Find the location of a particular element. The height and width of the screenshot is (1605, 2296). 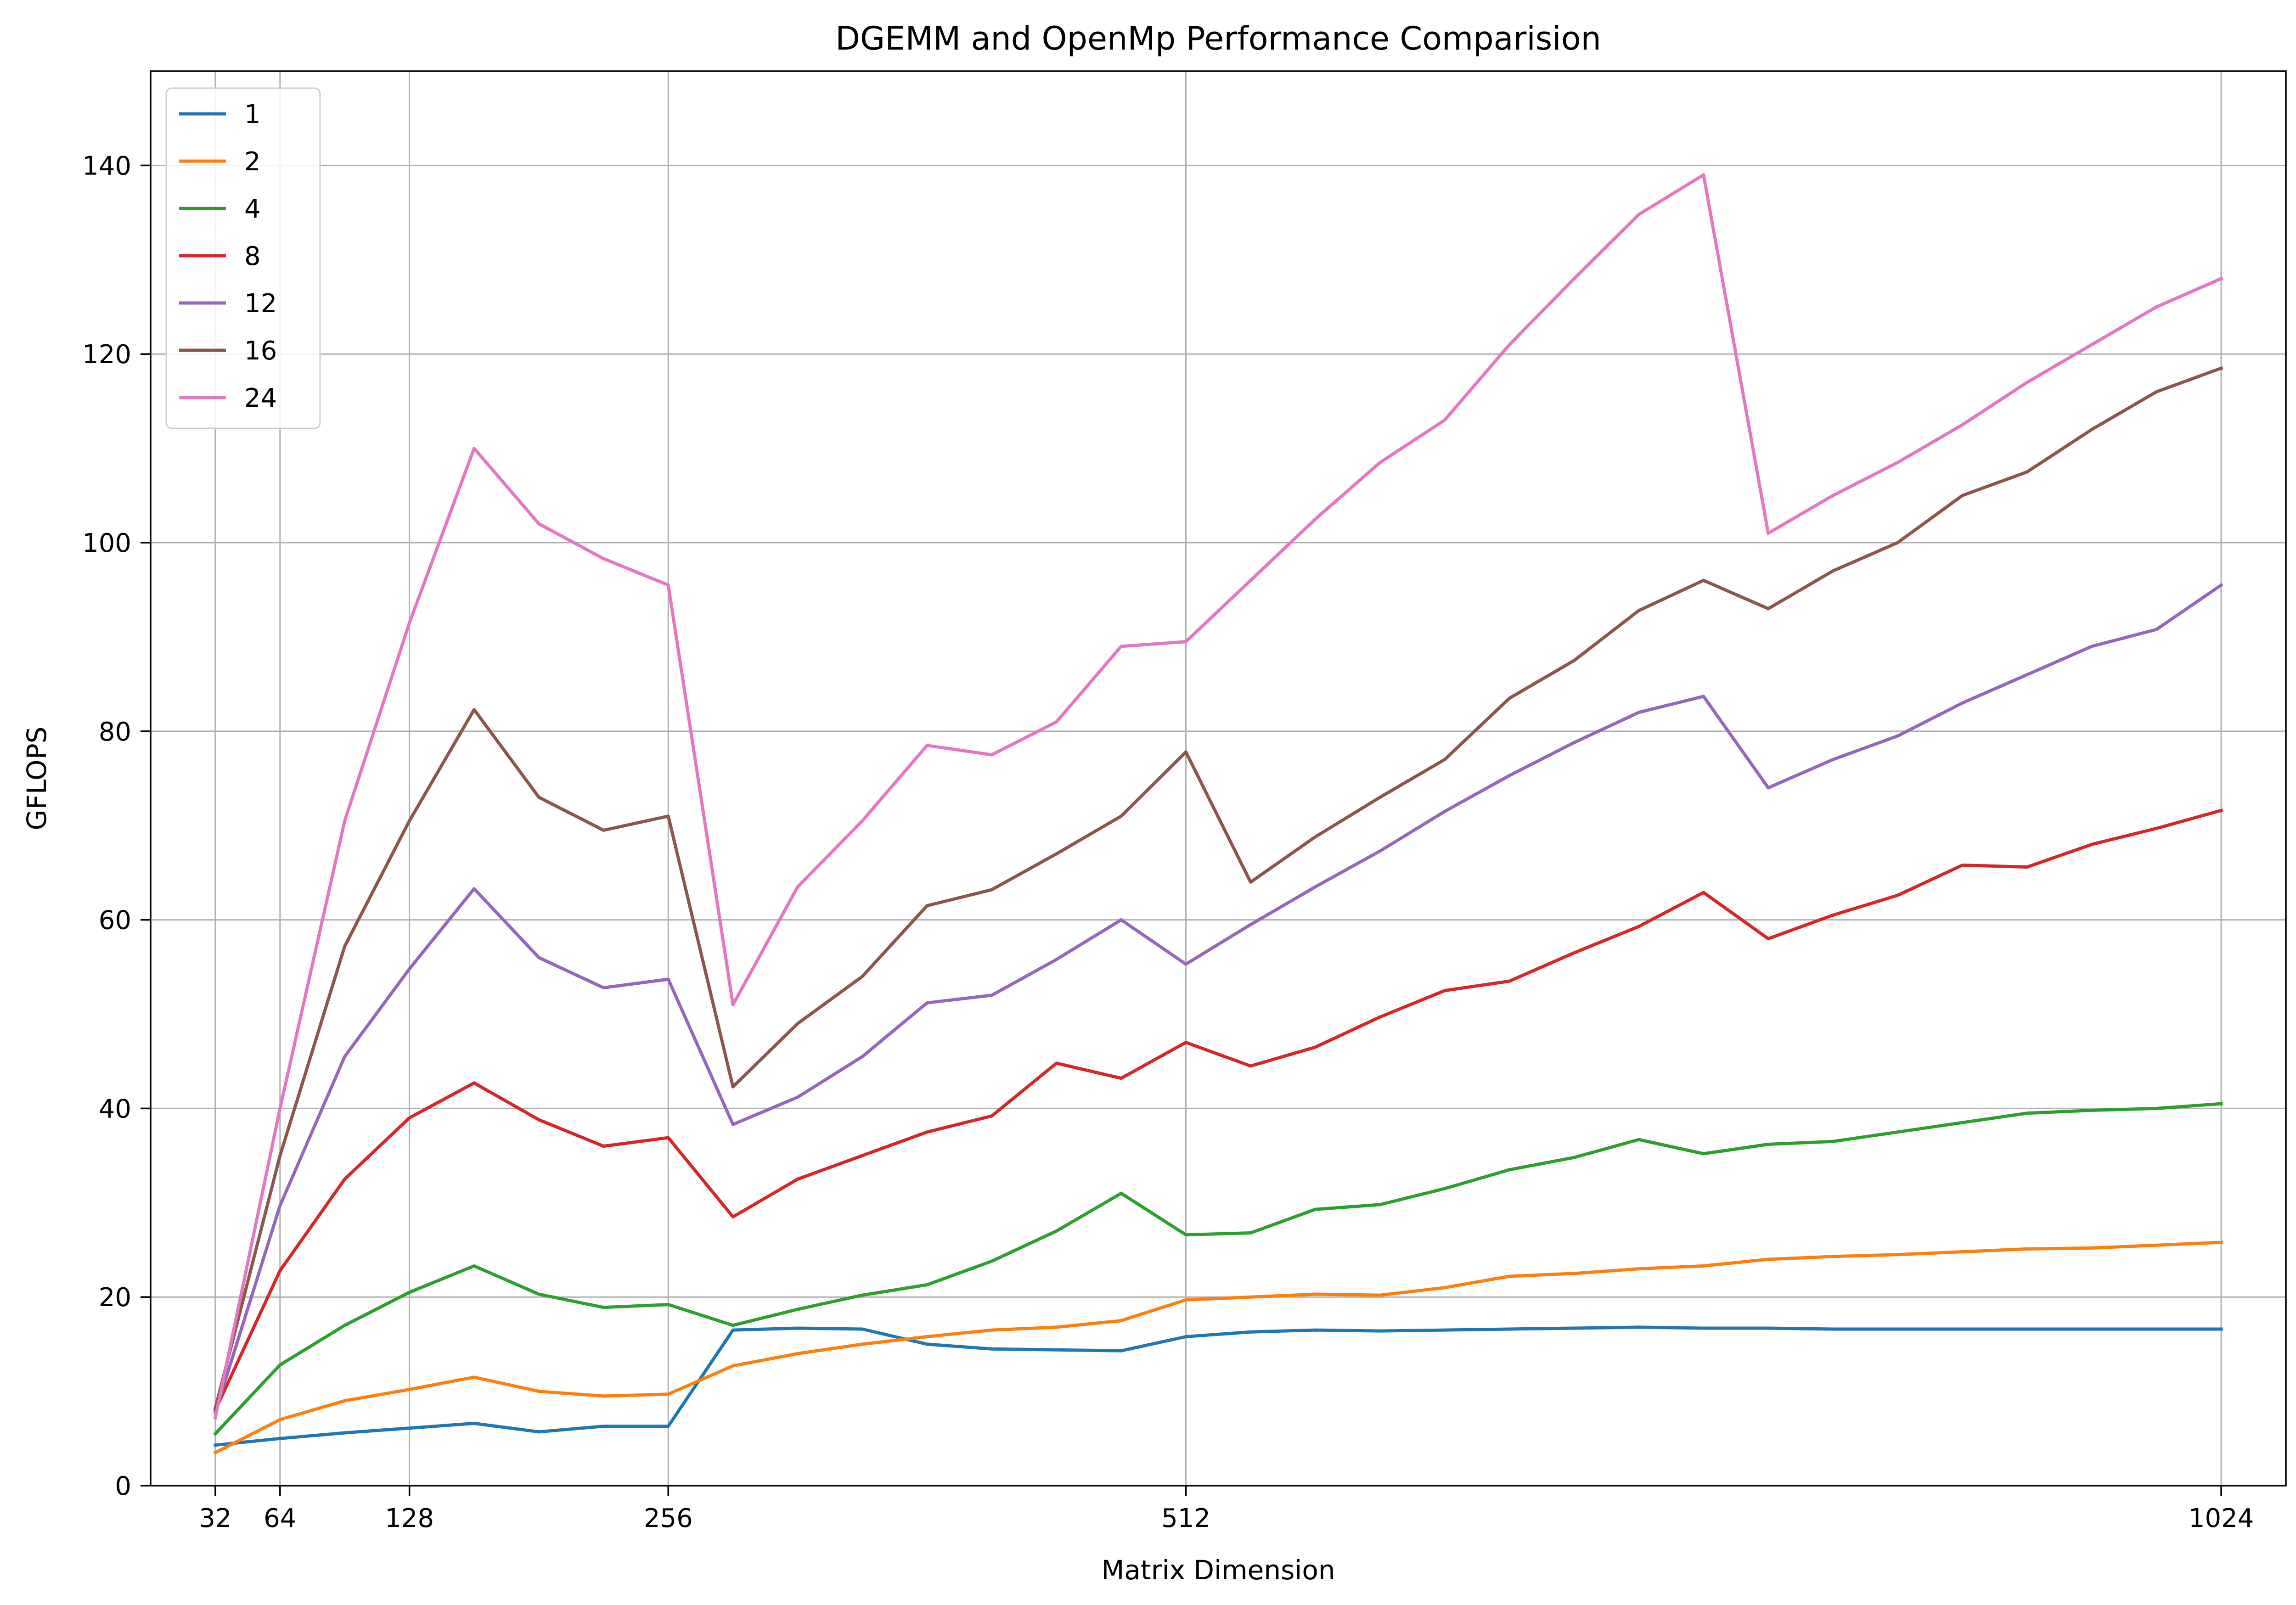

x-axis-label: Matrix Dimension is located at coordinates (1218, 1570).